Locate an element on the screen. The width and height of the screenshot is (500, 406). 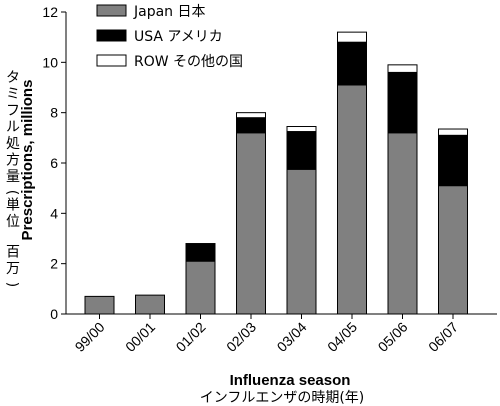
x-tick-label: 01/02 is located at coordinates (191, 337).